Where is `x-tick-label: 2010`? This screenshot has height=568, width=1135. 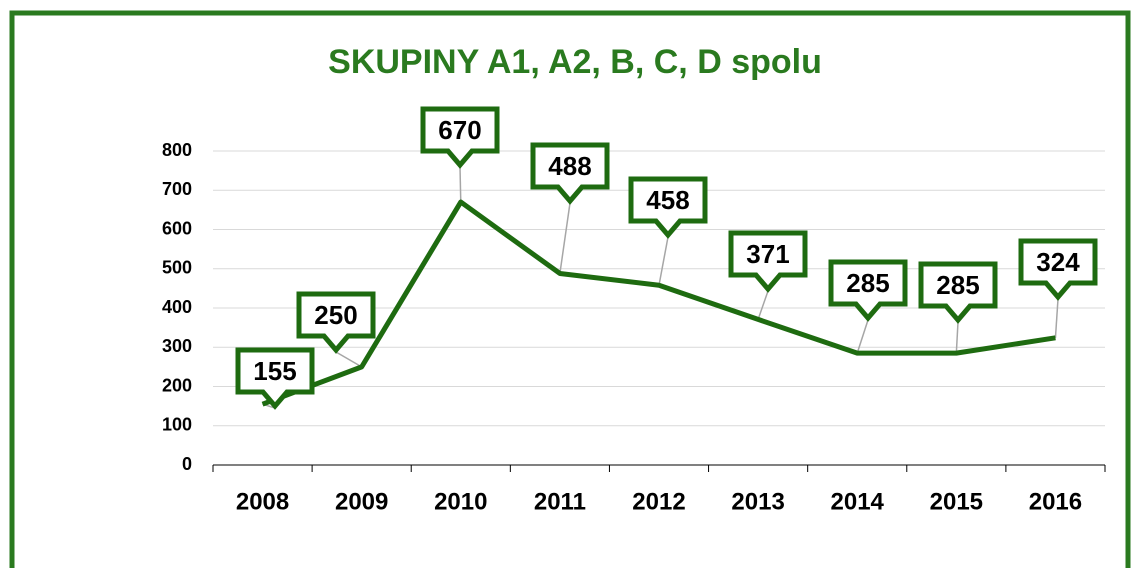 x-tick-label: 2010 is located at coordinates (460, 501).